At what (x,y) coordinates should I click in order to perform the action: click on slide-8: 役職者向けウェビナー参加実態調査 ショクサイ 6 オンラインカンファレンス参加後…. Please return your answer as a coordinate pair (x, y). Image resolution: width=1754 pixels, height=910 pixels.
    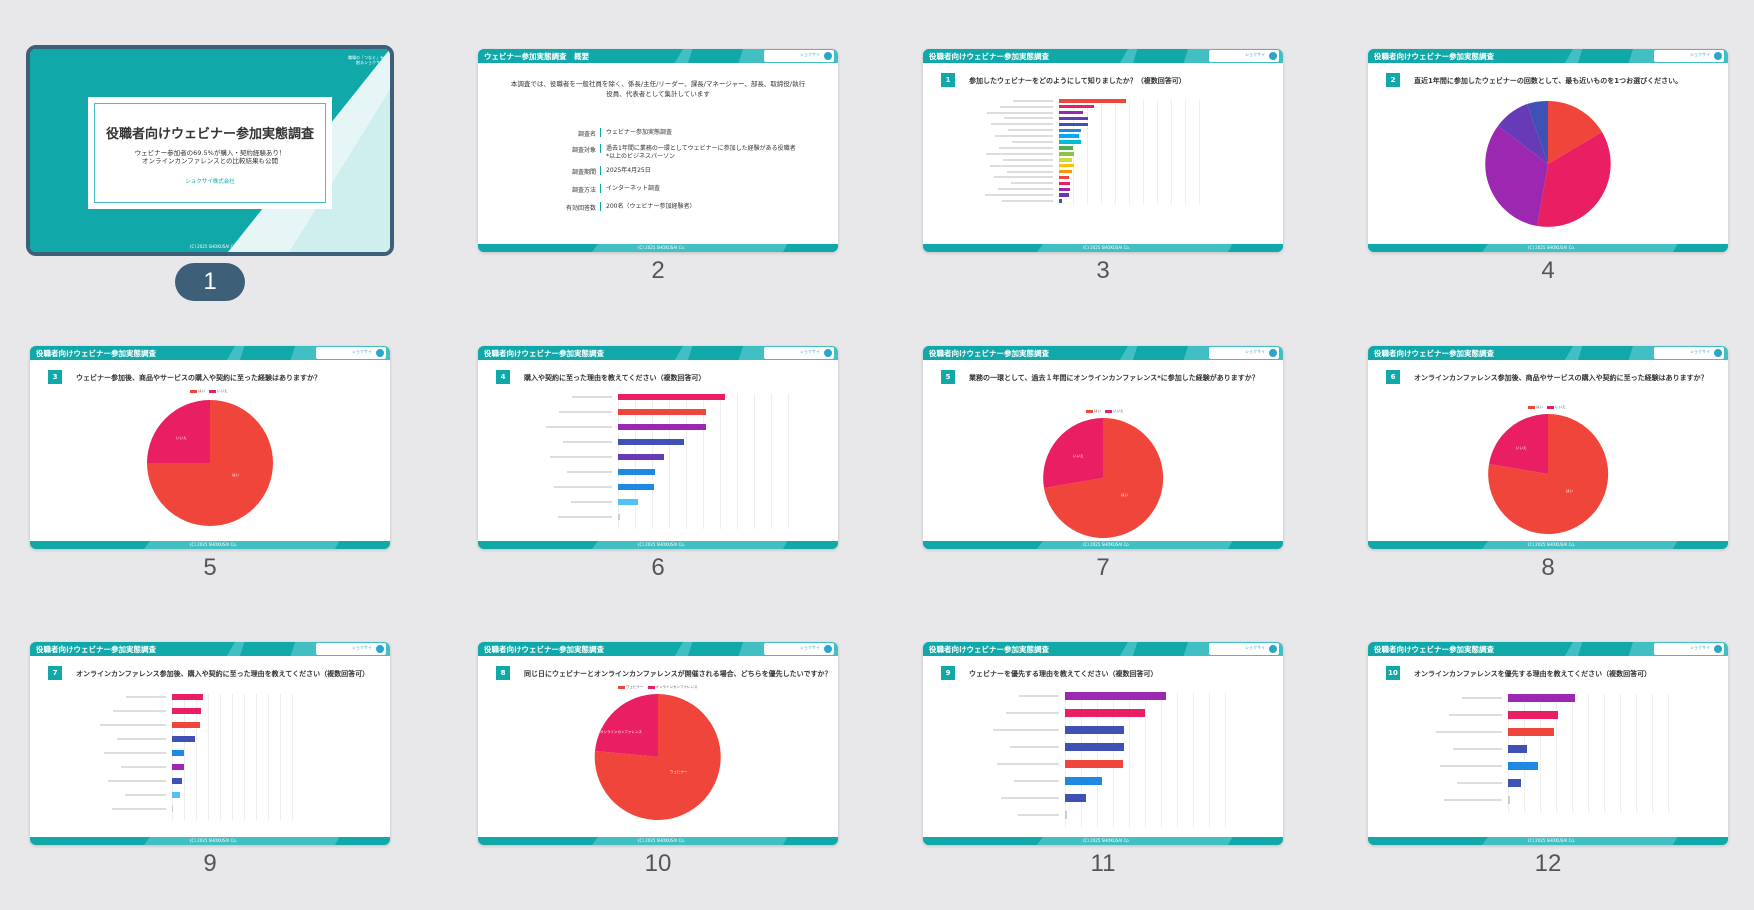
    Looking at the image, I should click on (1548, 447).